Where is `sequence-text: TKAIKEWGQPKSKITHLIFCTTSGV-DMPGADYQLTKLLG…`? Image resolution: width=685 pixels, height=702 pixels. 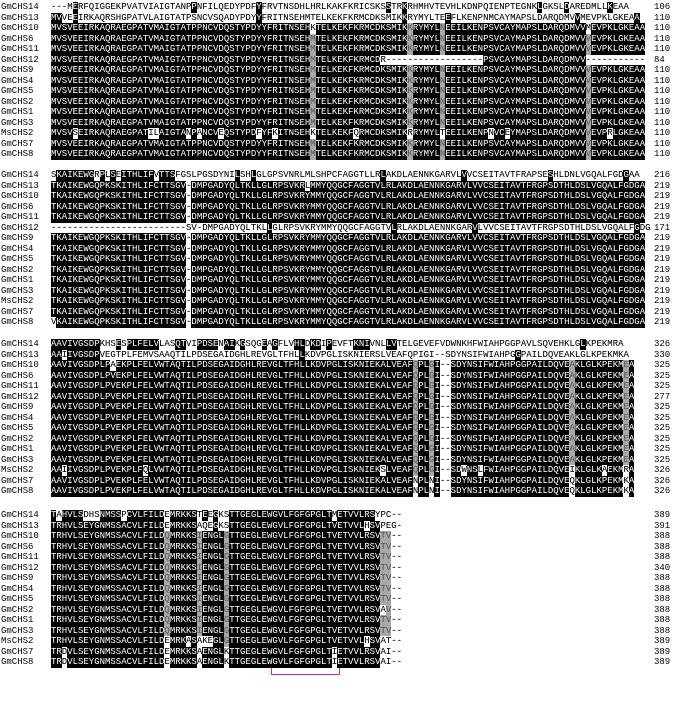 sequence-text: TKAIKEWGQPKSKITHLIFCTTSGV-DMPGADYQLTKLLG… is located at coordinates (348, 248).